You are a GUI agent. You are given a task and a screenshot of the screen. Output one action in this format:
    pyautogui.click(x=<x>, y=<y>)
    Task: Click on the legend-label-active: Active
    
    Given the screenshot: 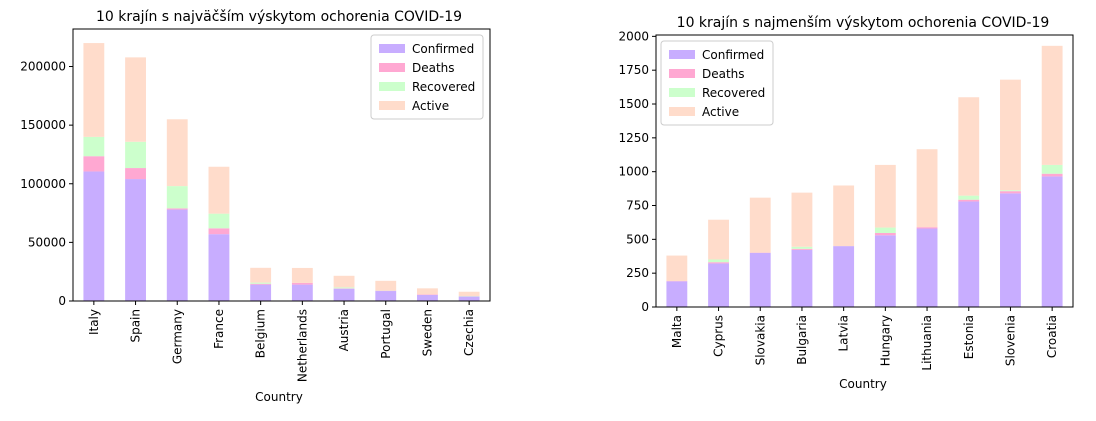 What is the action you would take?
    pyautogui.click(x=720, y=112)
    